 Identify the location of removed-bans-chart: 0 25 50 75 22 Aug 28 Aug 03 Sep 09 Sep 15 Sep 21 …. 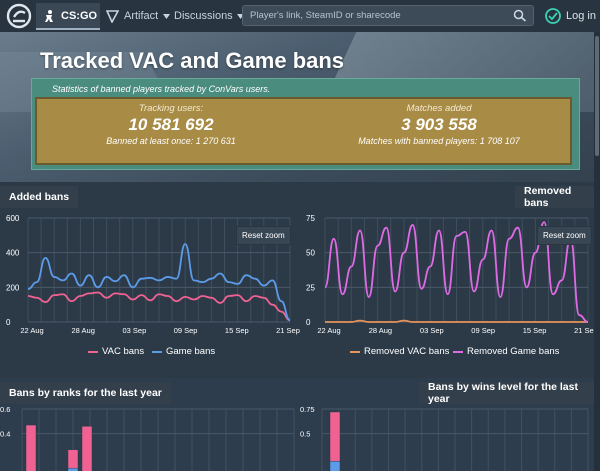
(447, 272).